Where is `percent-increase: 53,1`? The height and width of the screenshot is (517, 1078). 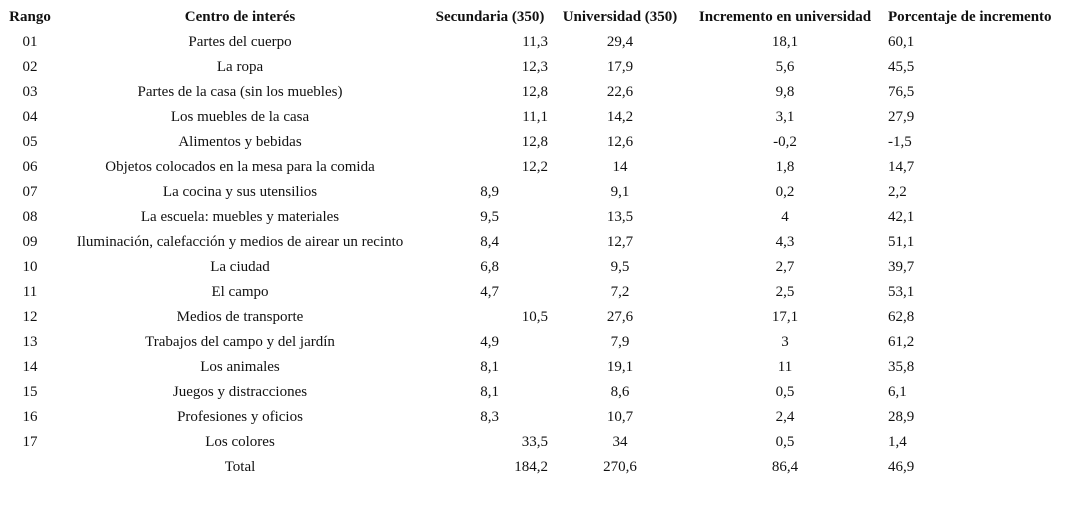 percent-increase: 53,1 is located at coordinates (901, 292).